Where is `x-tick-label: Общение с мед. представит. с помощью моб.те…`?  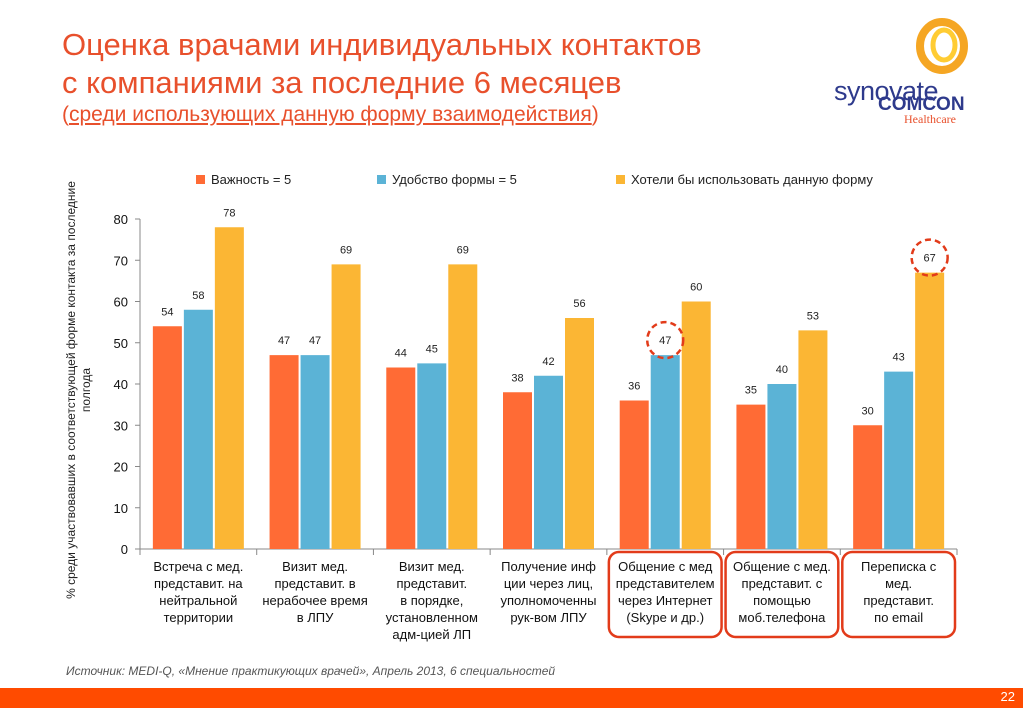 x-tick-label: Общение с мед. представит. с помощью моб.те… is located at coordinates (782, 592).